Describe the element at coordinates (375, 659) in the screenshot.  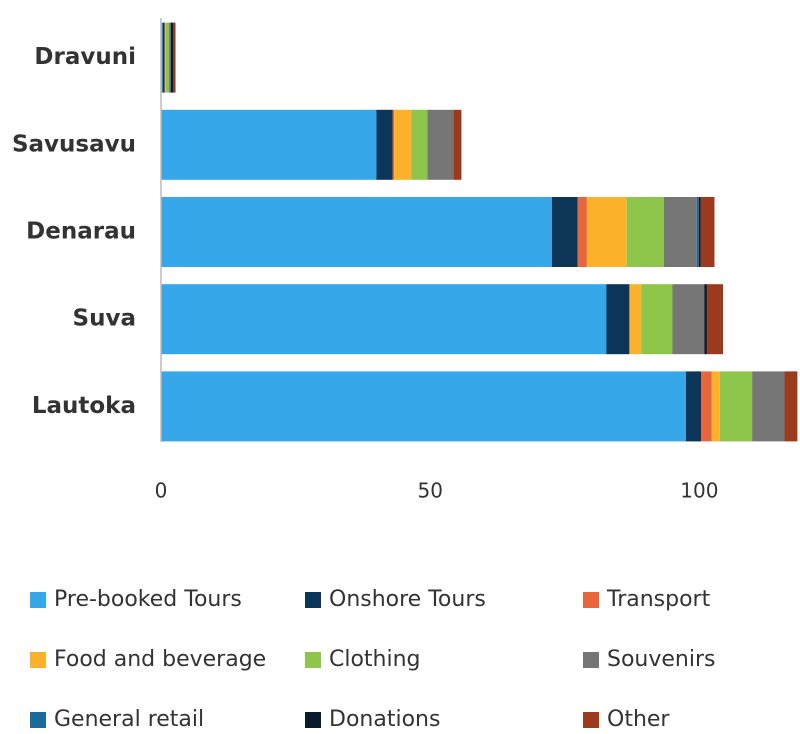
I see `legend-label: Clothing` at that location.